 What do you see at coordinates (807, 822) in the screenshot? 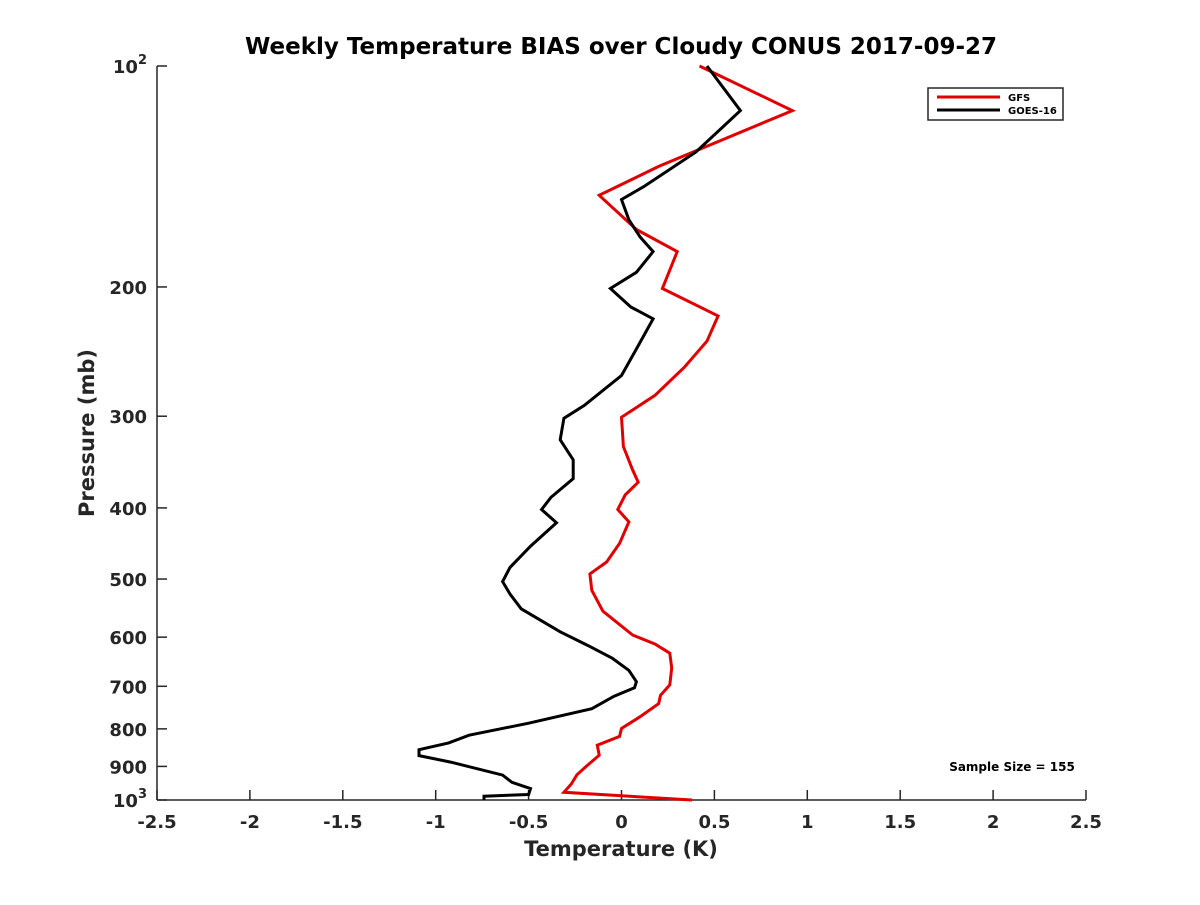
I see `x-tick-label: 1` at bounding box center [807, 822].